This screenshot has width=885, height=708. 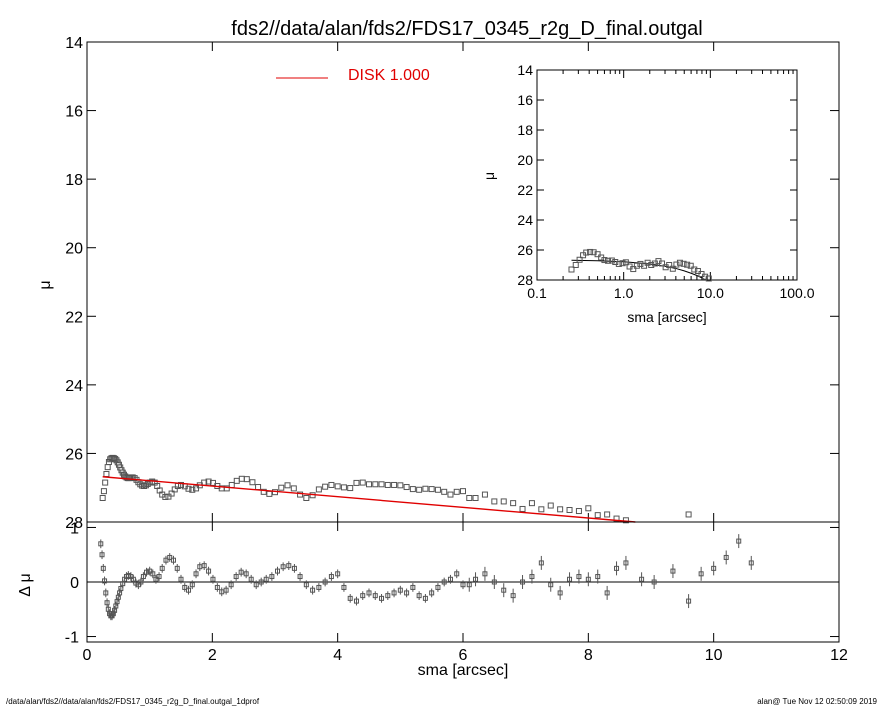 I want to click on main-y-tick-label: 26, so click(x=74, y=454).